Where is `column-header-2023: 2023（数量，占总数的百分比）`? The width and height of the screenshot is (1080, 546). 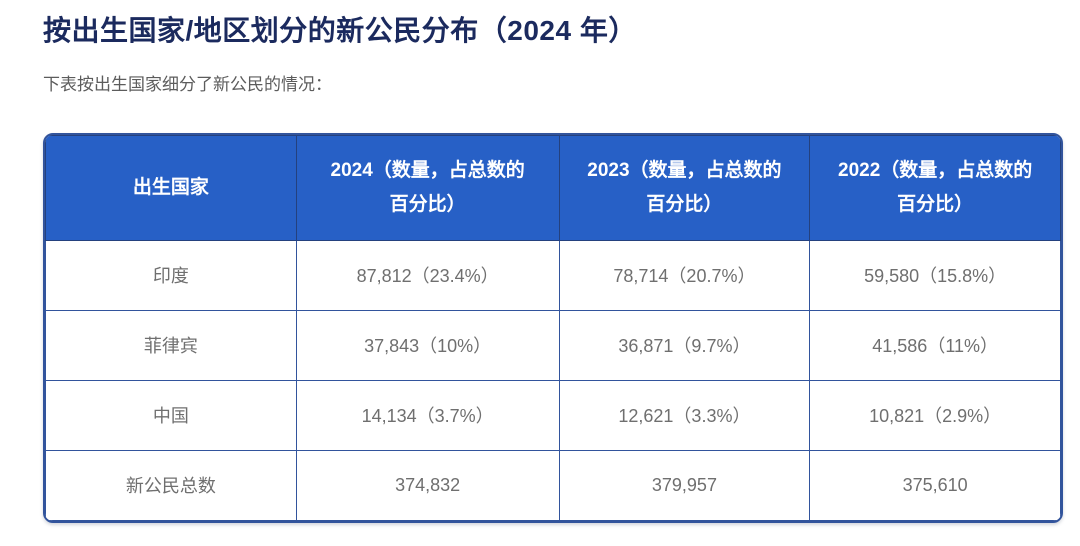 column-header-2023: 2023（数量，占总数的百分比） is located at coordinates (684, 187).